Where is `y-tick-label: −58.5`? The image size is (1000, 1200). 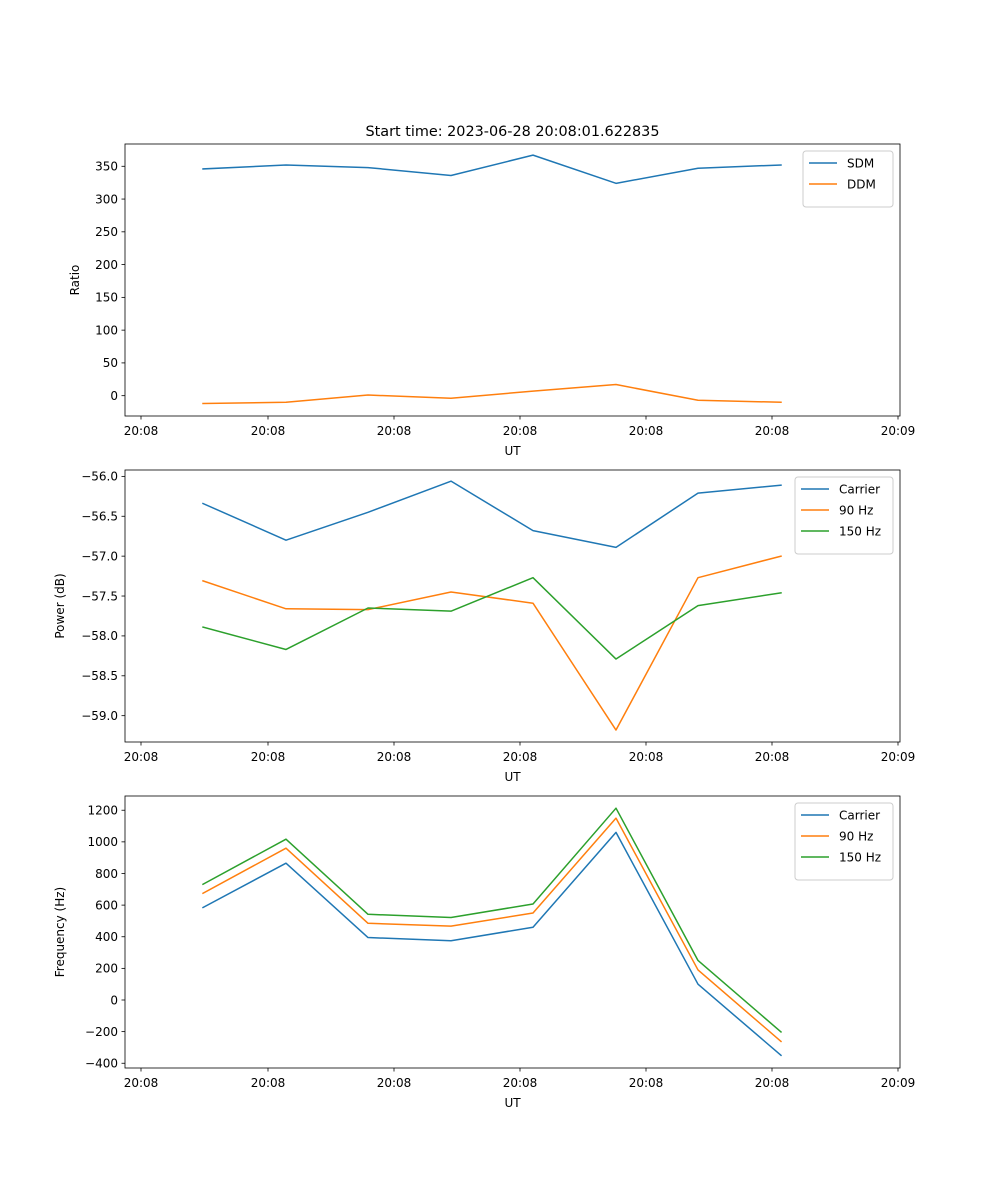
y-tick-label: −58.5 is located at coordinates (99, 676).